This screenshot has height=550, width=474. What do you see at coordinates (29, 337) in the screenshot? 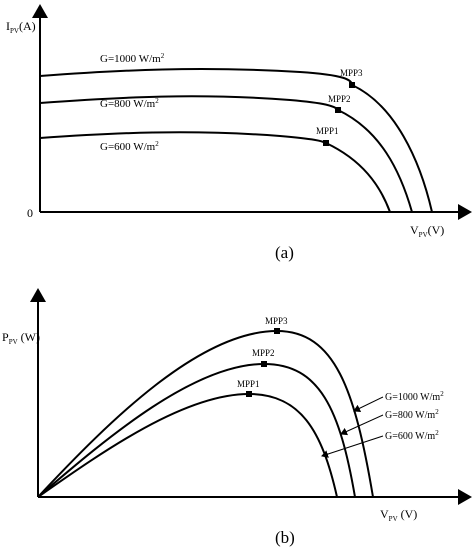
I see `label-part: (W)` at bounding box center [29, 337].